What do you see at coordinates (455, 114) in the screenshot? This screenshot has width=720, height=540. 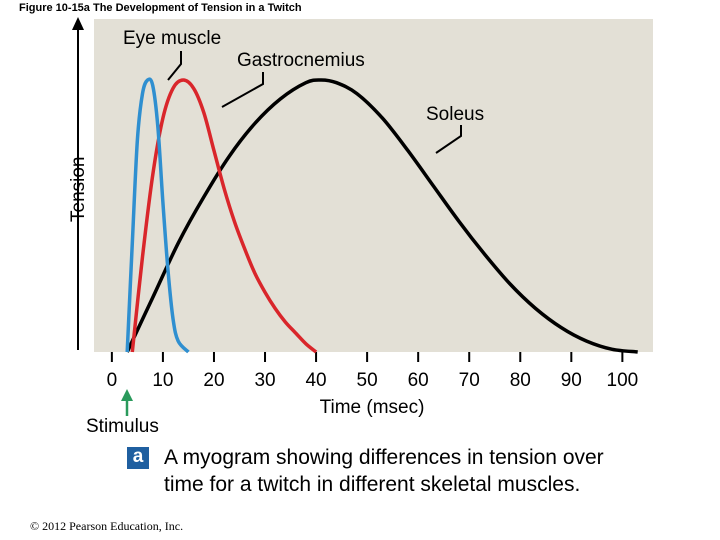 I see `soleus-label: Soleus` at bounding box center [455, 114].